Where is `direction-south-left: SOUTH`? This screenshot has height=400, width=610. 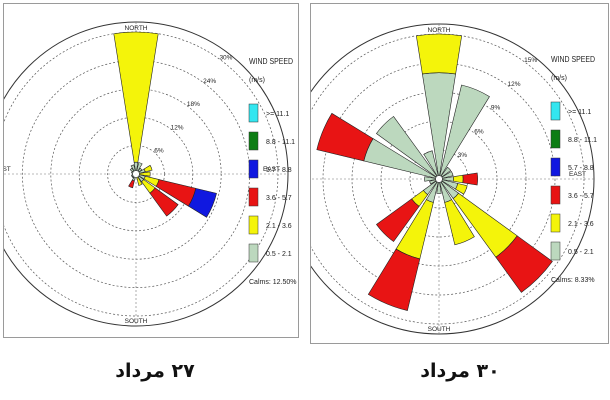
direction-south-left: SOUTH is located at coordinates (136, 321).